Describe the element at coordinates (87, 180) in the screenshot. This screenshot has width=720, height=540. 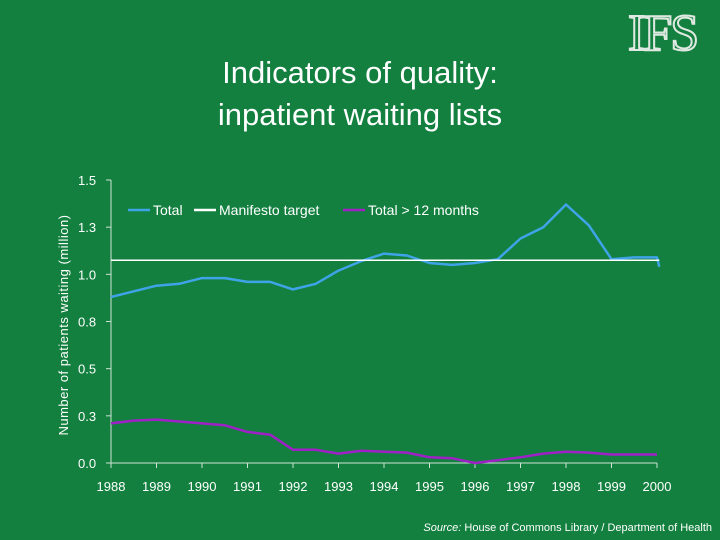
I see `y-tick-label: 1.5` at that location.